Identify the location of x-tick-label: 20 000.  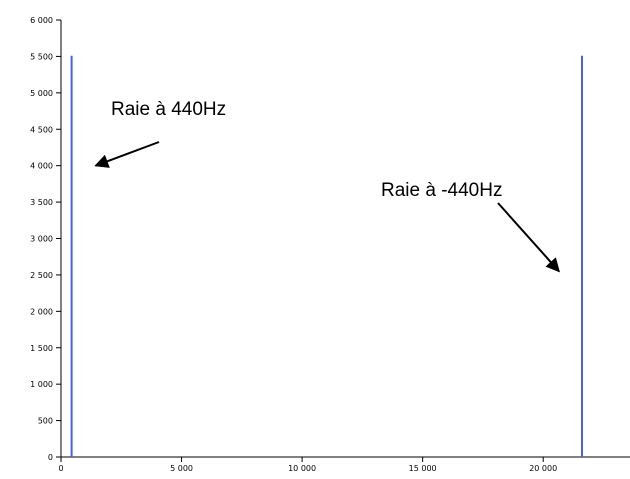
(543, 468).